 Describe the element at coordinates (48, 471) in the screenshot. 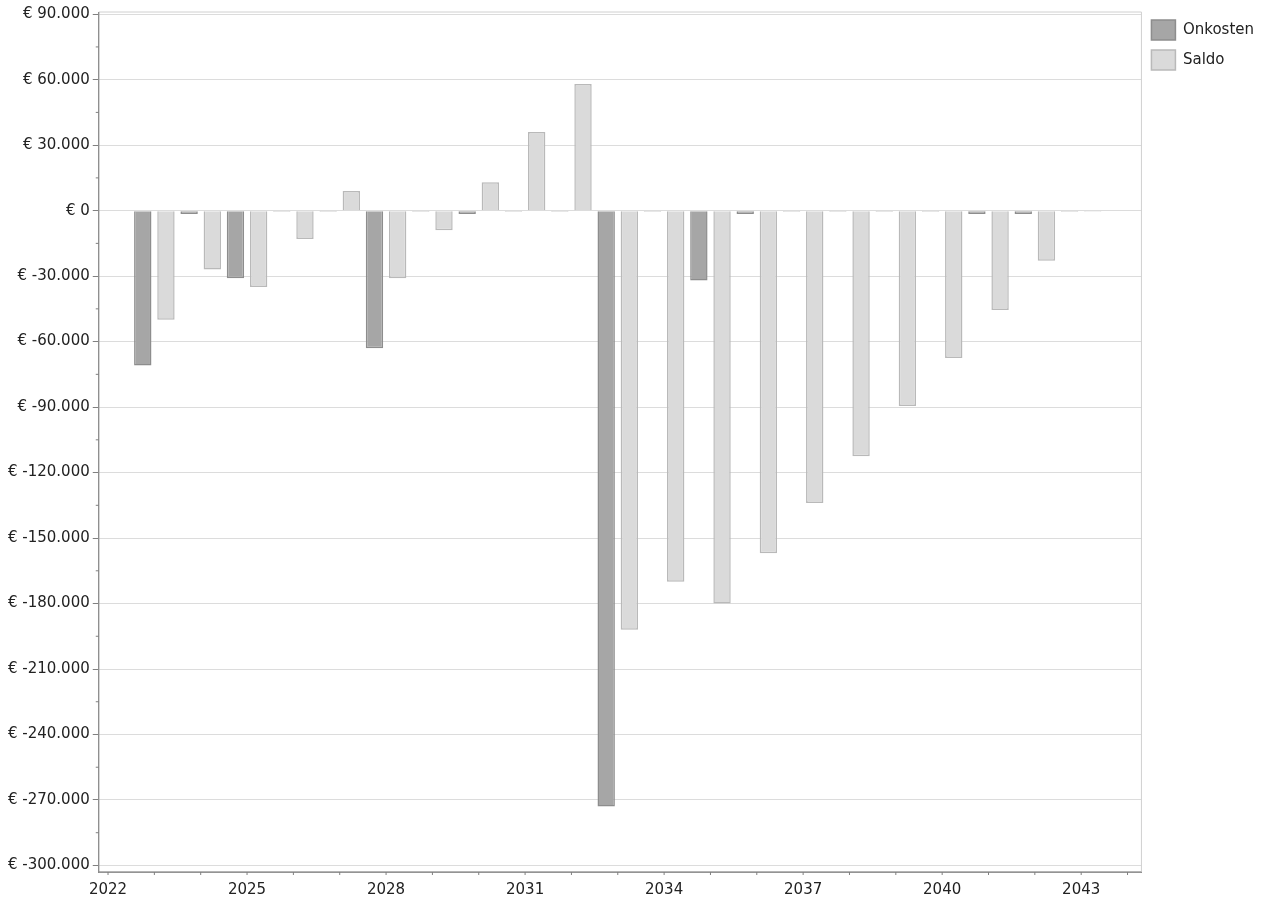

I see `y-tick-label: € -120.000` at that location.